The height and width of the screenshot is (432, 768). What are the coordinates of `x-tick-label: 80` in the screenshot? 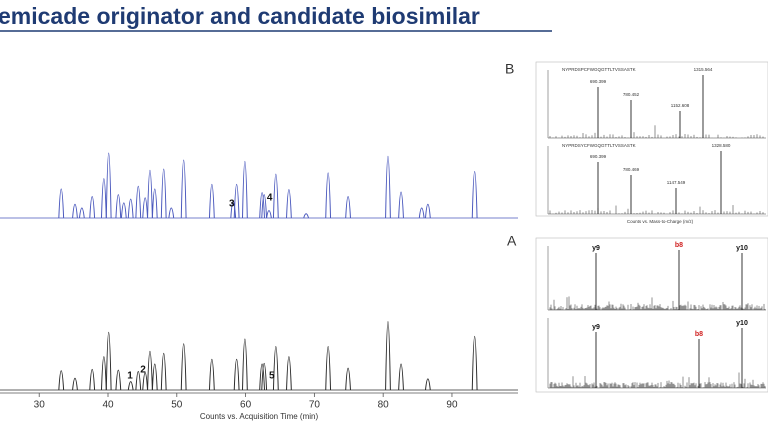 It's located at (384, 405).